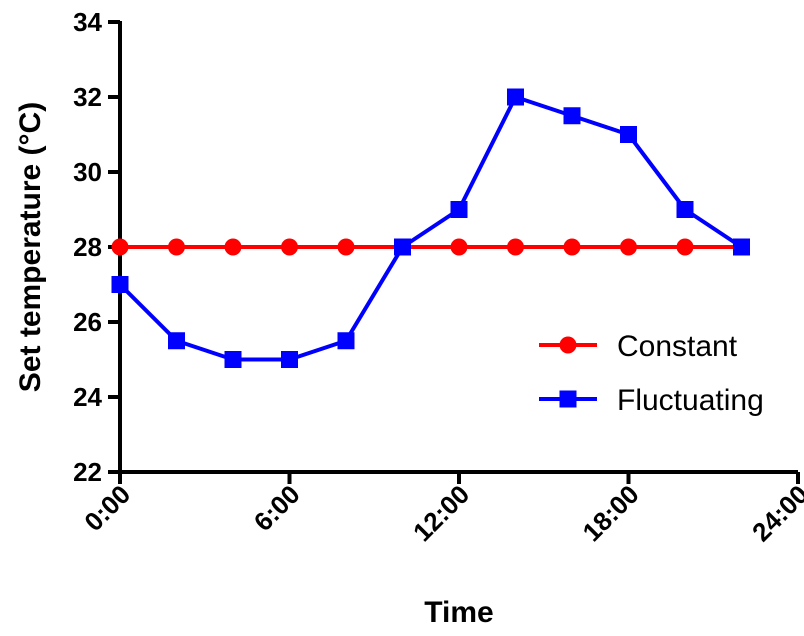  Describe the element at coordinates (611, 513) in the screenshot. I see `x-tick-label: 18:00` at that location.